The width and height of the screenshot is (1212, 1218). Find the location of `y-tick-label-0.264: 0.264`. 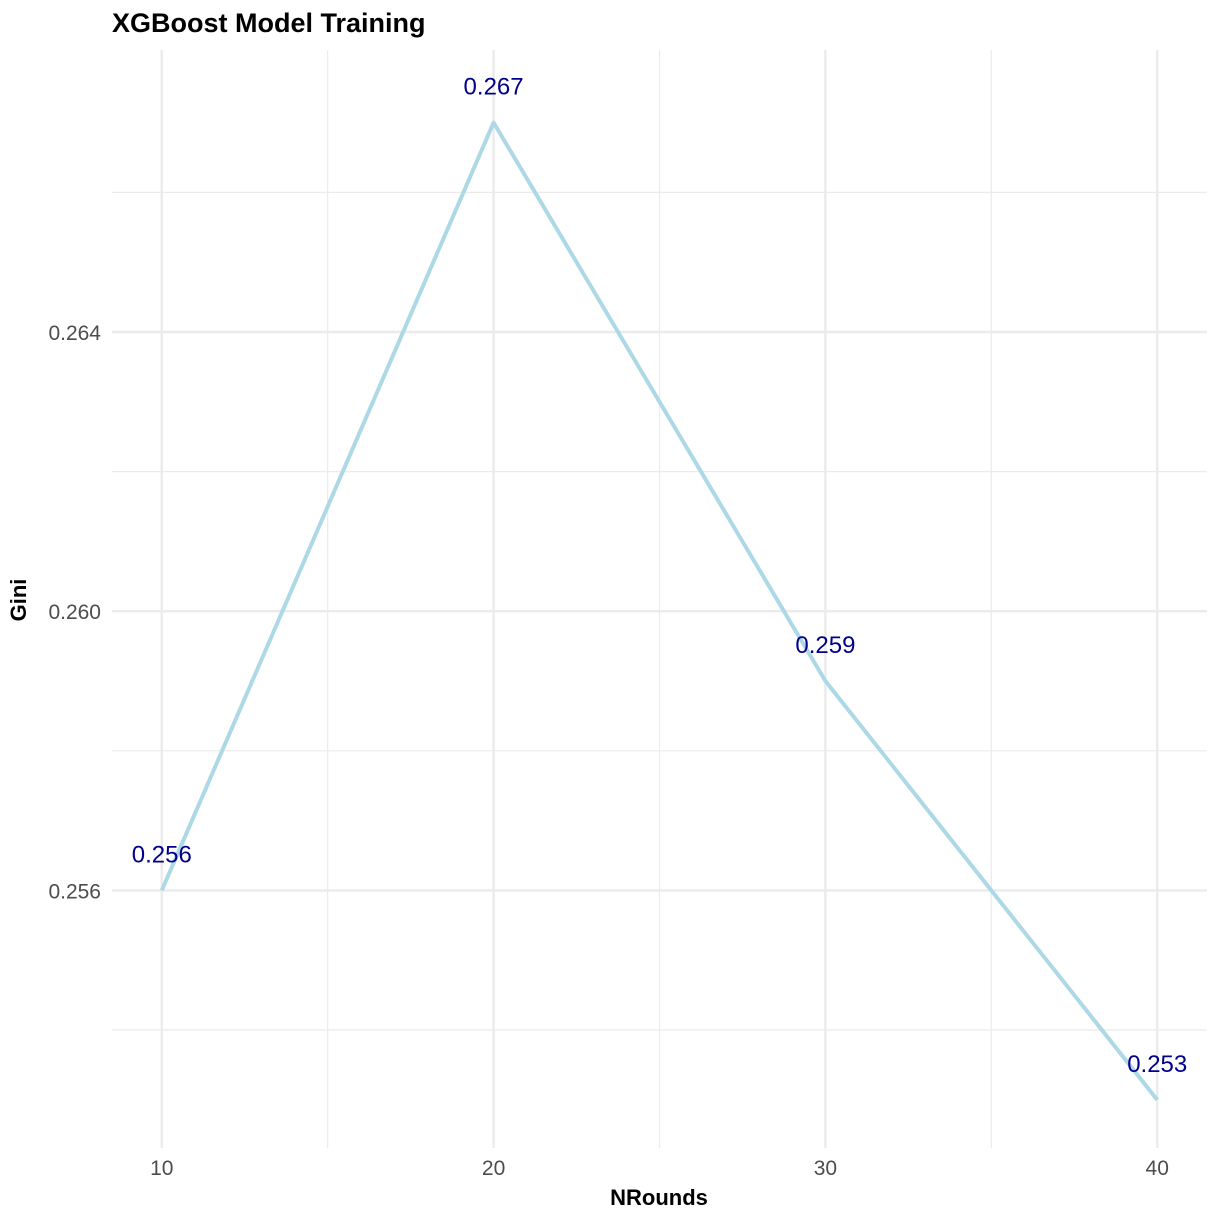

y-tick-label-0.264: 0.264 is located at coordinates (74, 333).